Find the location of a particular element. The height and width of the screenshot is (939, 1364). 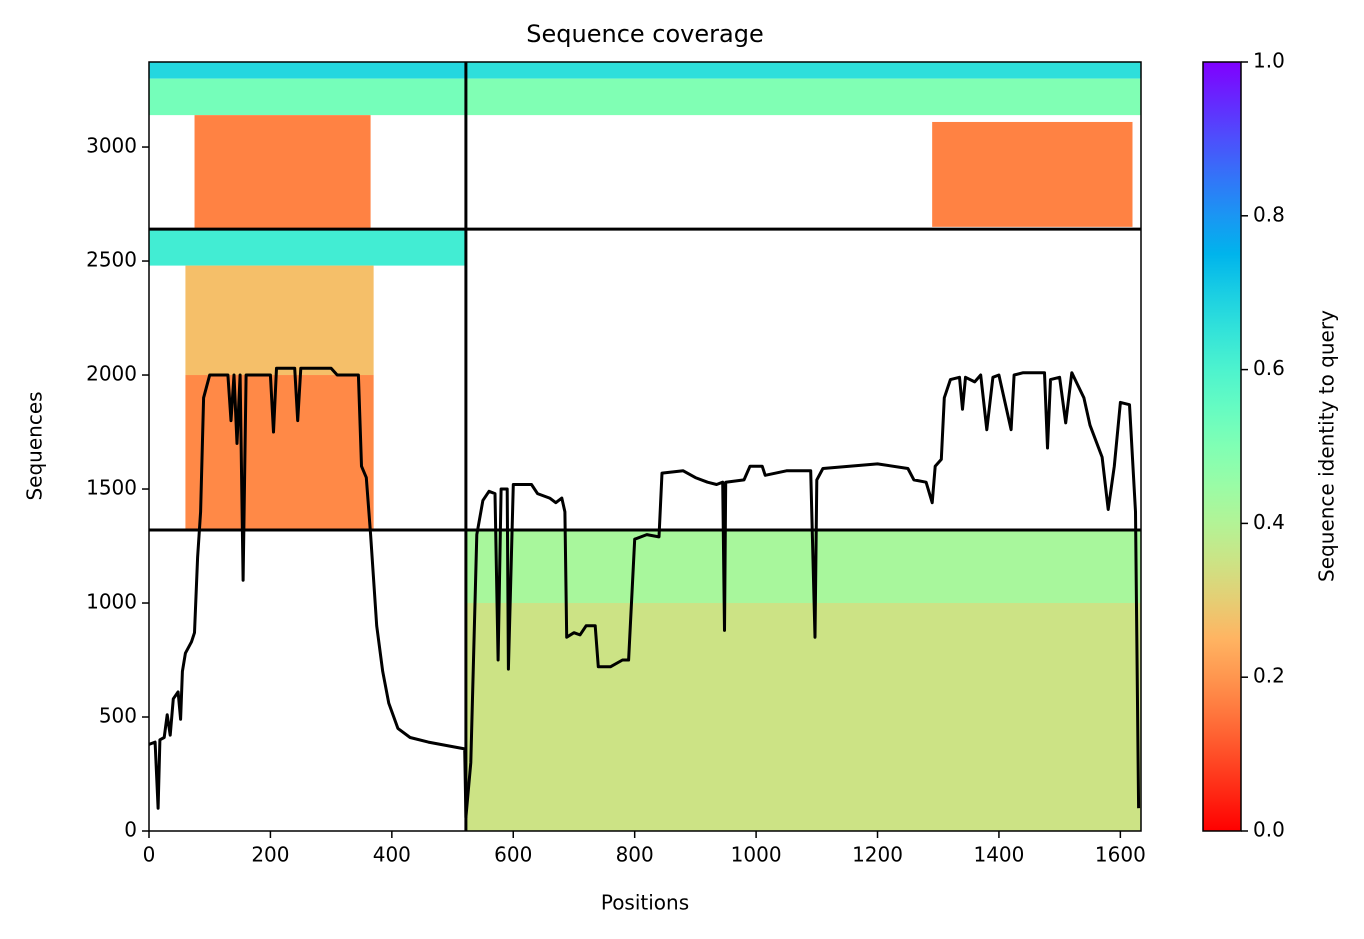

x-tick-label: 400 is located at coordinates (392, 855).